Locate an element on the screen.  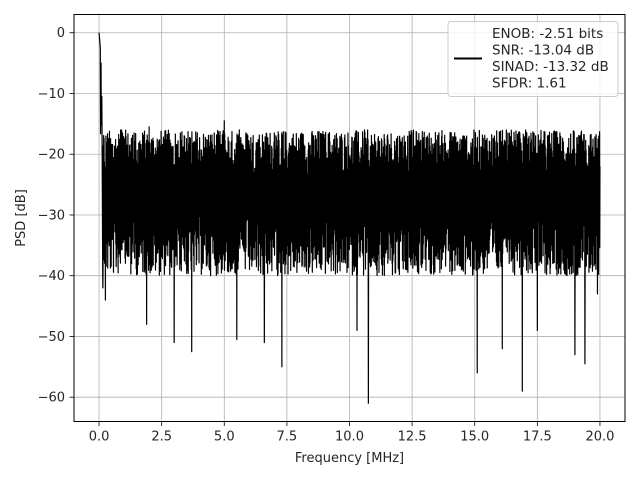
x-tick-label: 15.0 is located at coordinates (474, 437).